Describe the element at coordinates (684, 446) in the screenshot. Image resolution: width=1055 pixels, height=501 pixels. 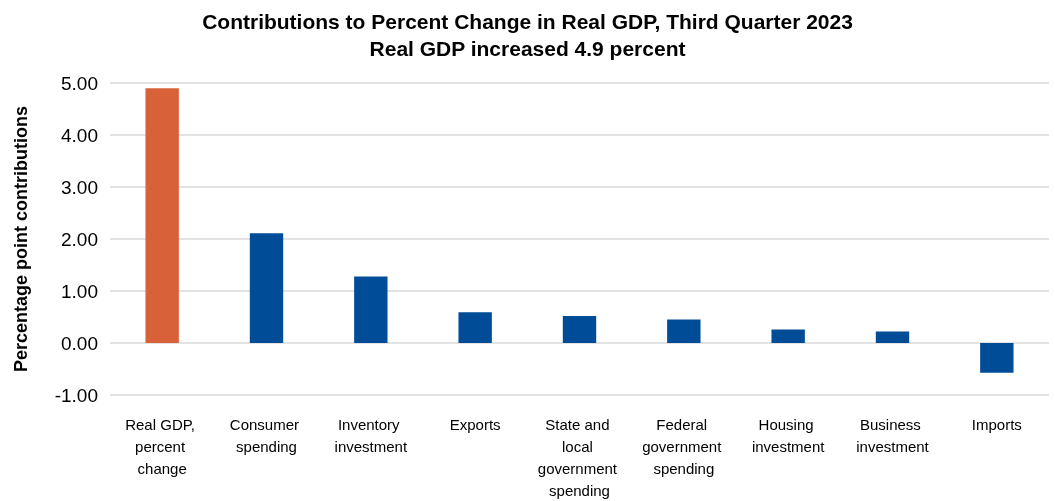
I see `x-tick-label: Federal government spending` at that location.